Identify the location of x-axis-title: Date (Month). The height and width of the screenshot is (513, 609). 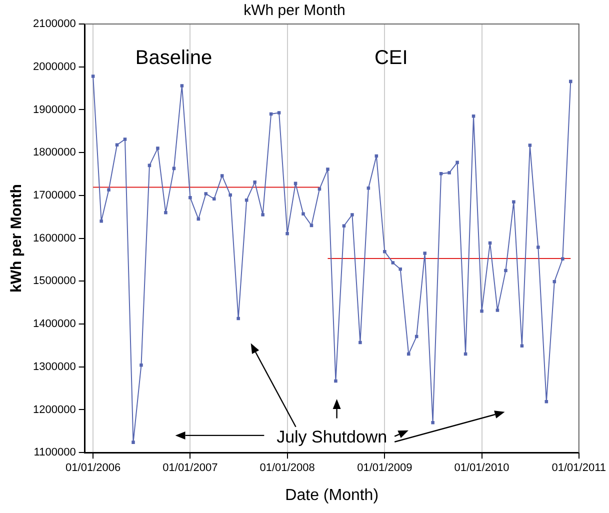
(332, 495).